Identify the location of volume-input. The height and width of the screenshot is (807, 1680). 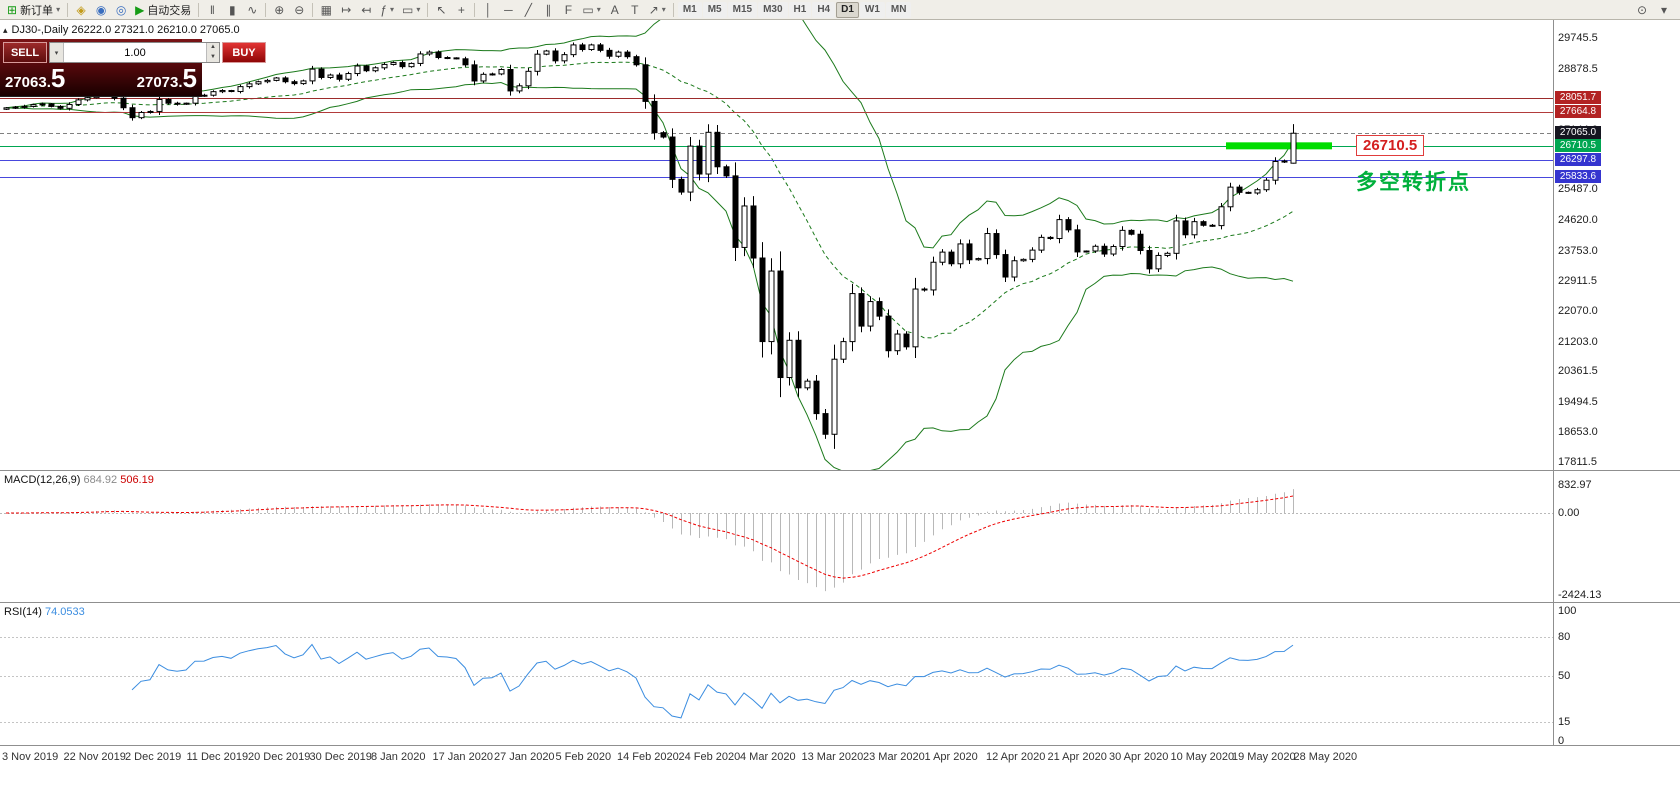
(135, 52).